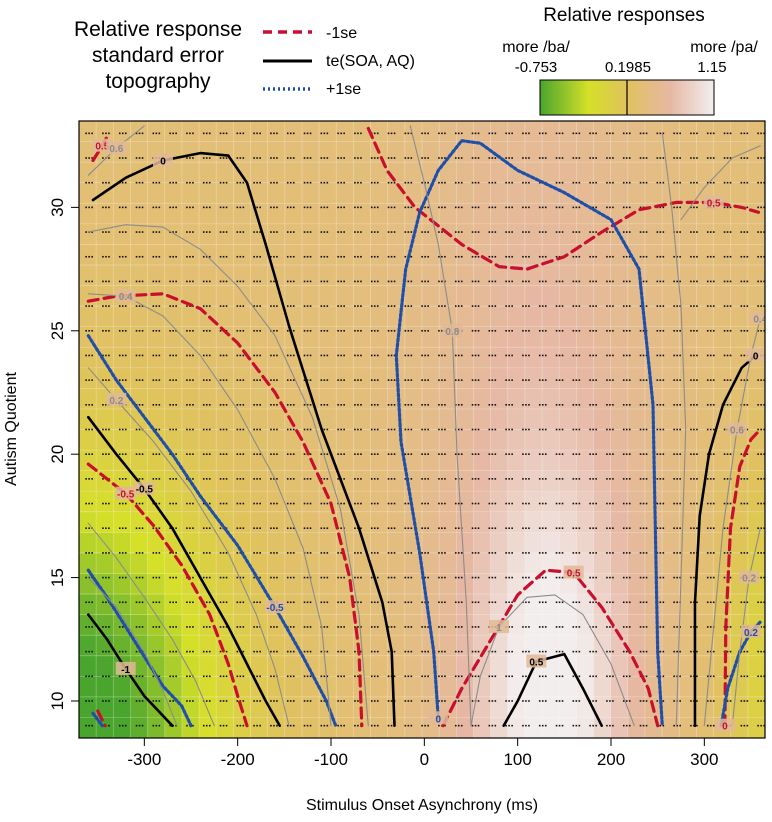  Describe the element at coordinates (704, 759) in the screenshot. I see `x-tick-label: 300` at that location.